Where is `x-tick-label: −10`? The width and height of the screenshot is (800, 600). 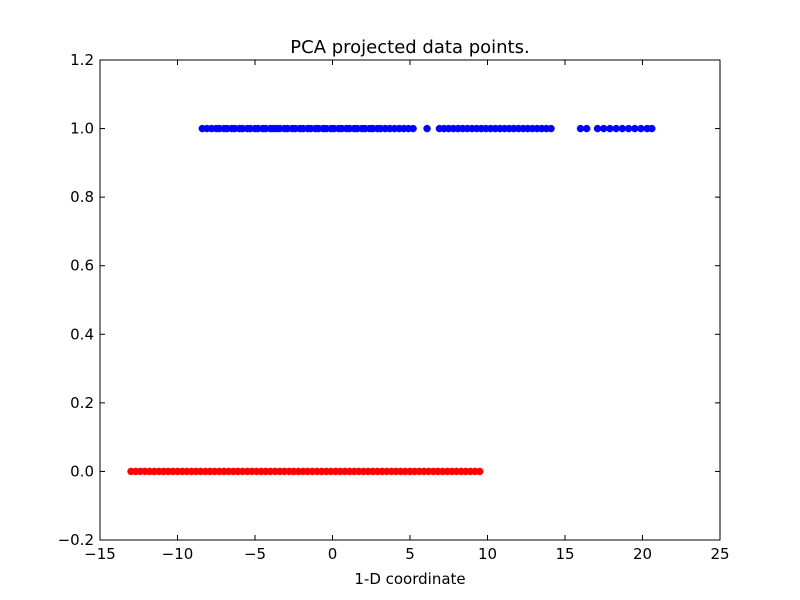
x-tick-label: −10 is located at coordinates (178, 554).